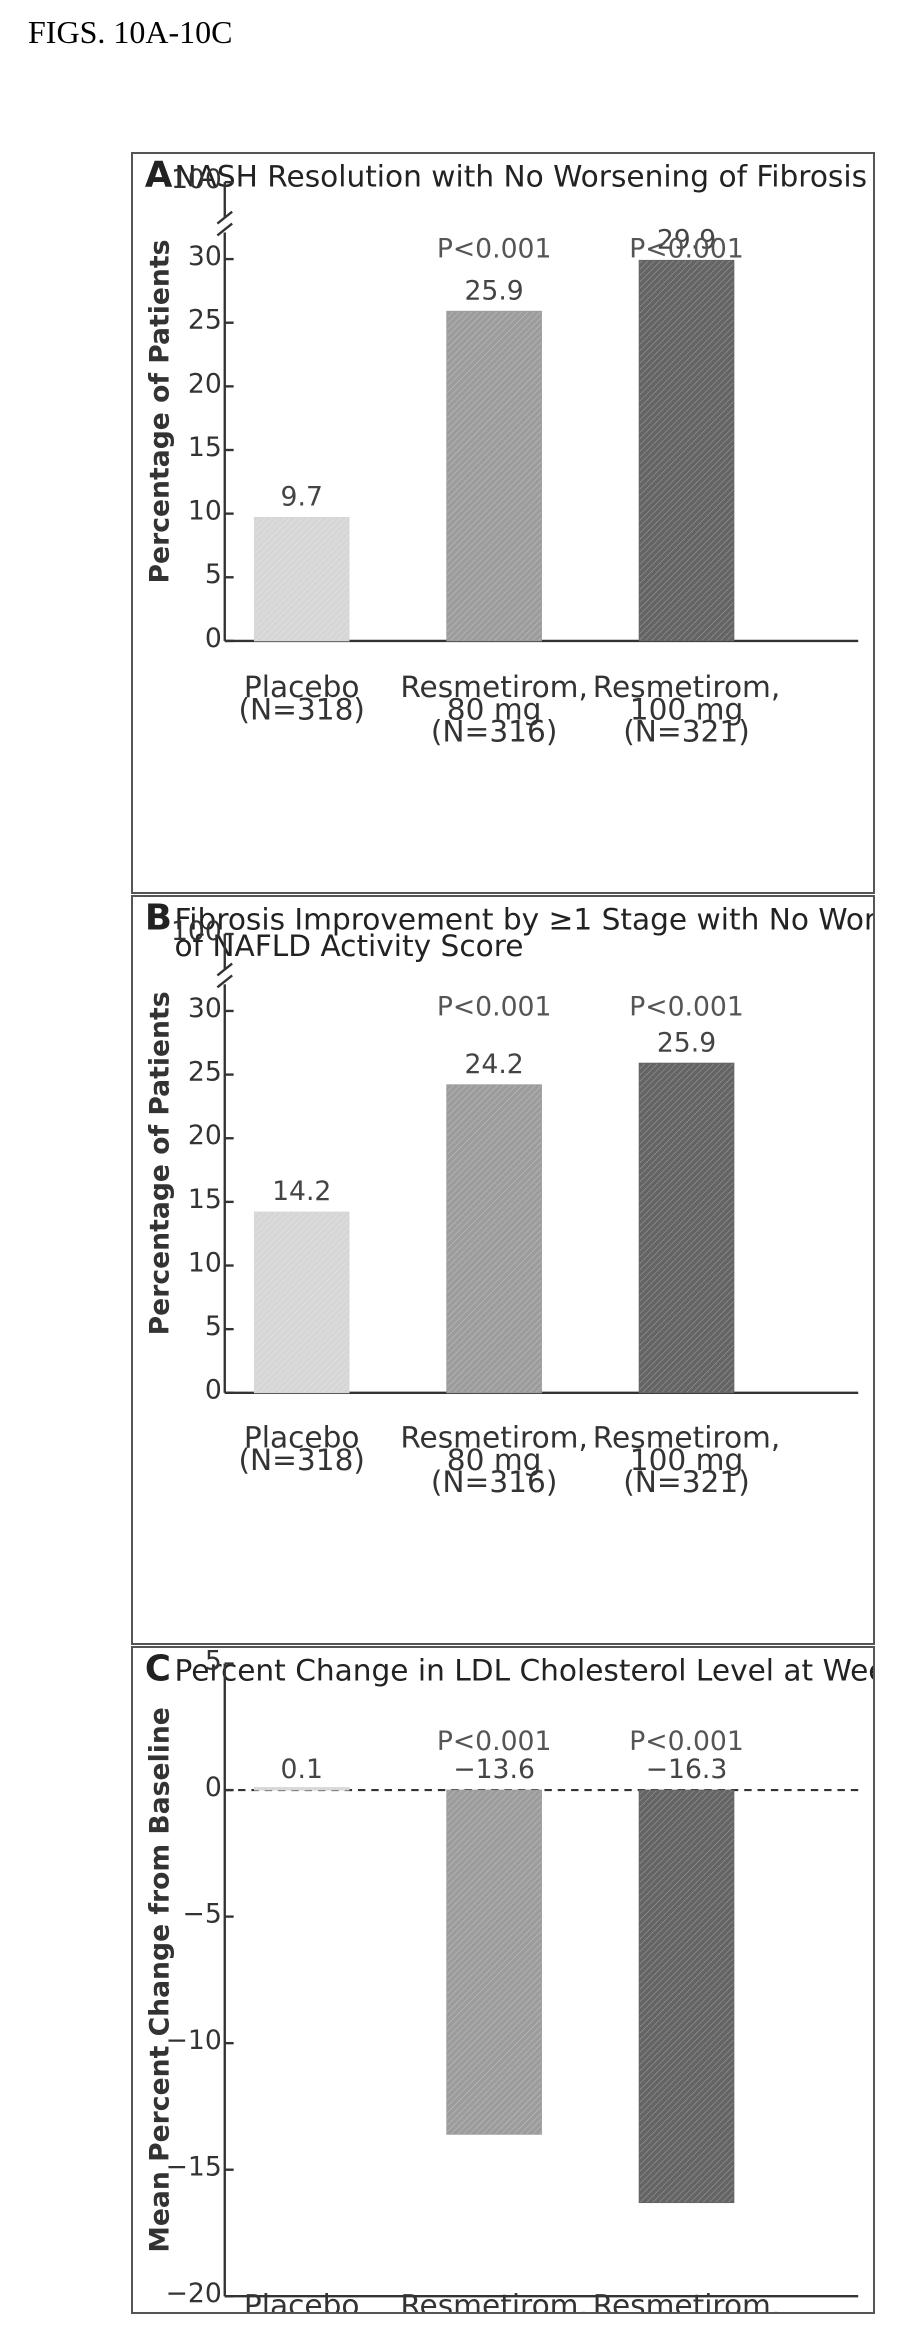  Describe the element at coordinates (301, 1191) in the screenshot. I see `bar-value-label: 14.2` at that location.